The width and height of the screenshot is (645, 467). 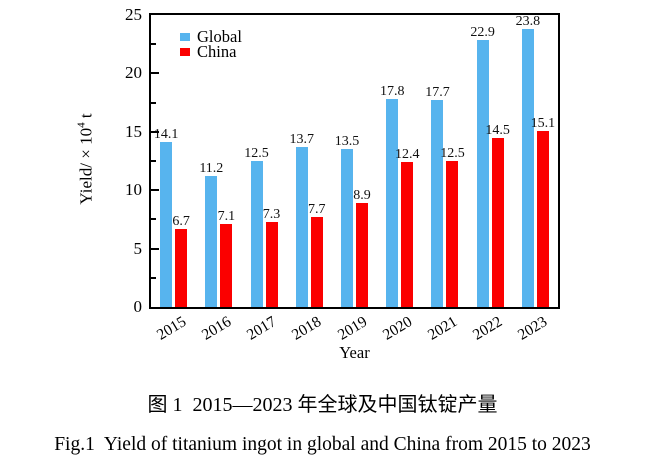 I want to click on bar-china-2018, so click(x=316, y=262).